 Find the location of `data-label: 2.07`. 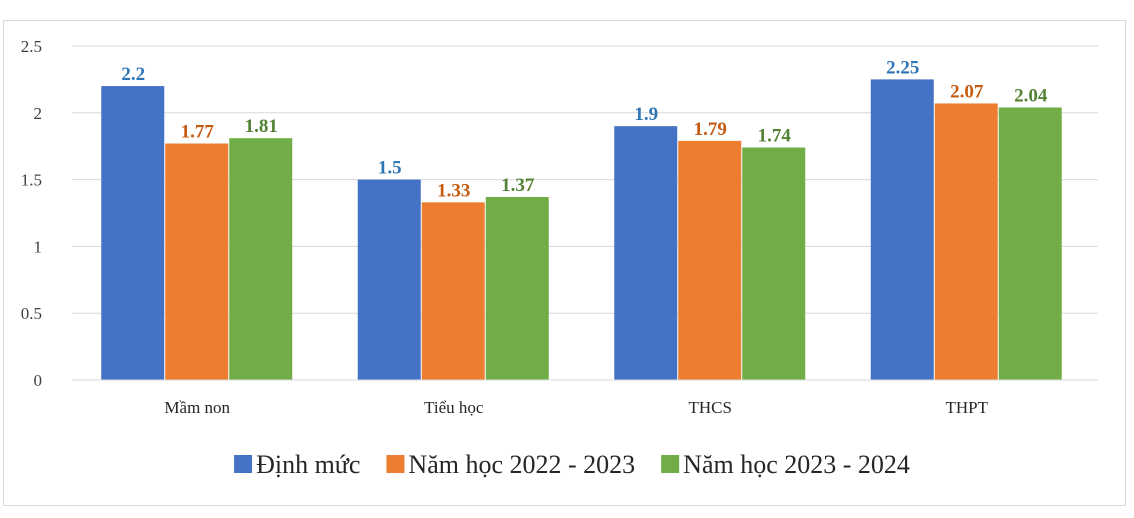

data-label: 2.07 is located at coordinates (967, 91).